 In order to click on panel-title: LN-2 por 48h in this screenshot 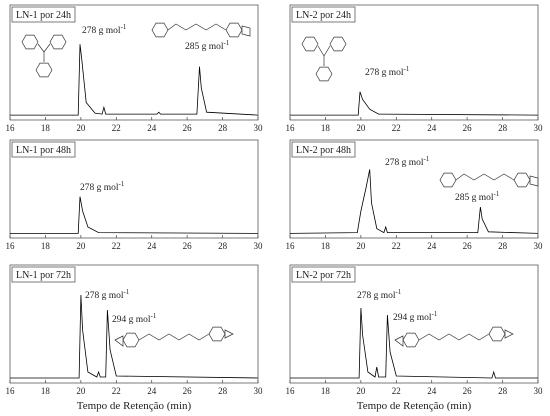, I will do `click(323, 150)`.